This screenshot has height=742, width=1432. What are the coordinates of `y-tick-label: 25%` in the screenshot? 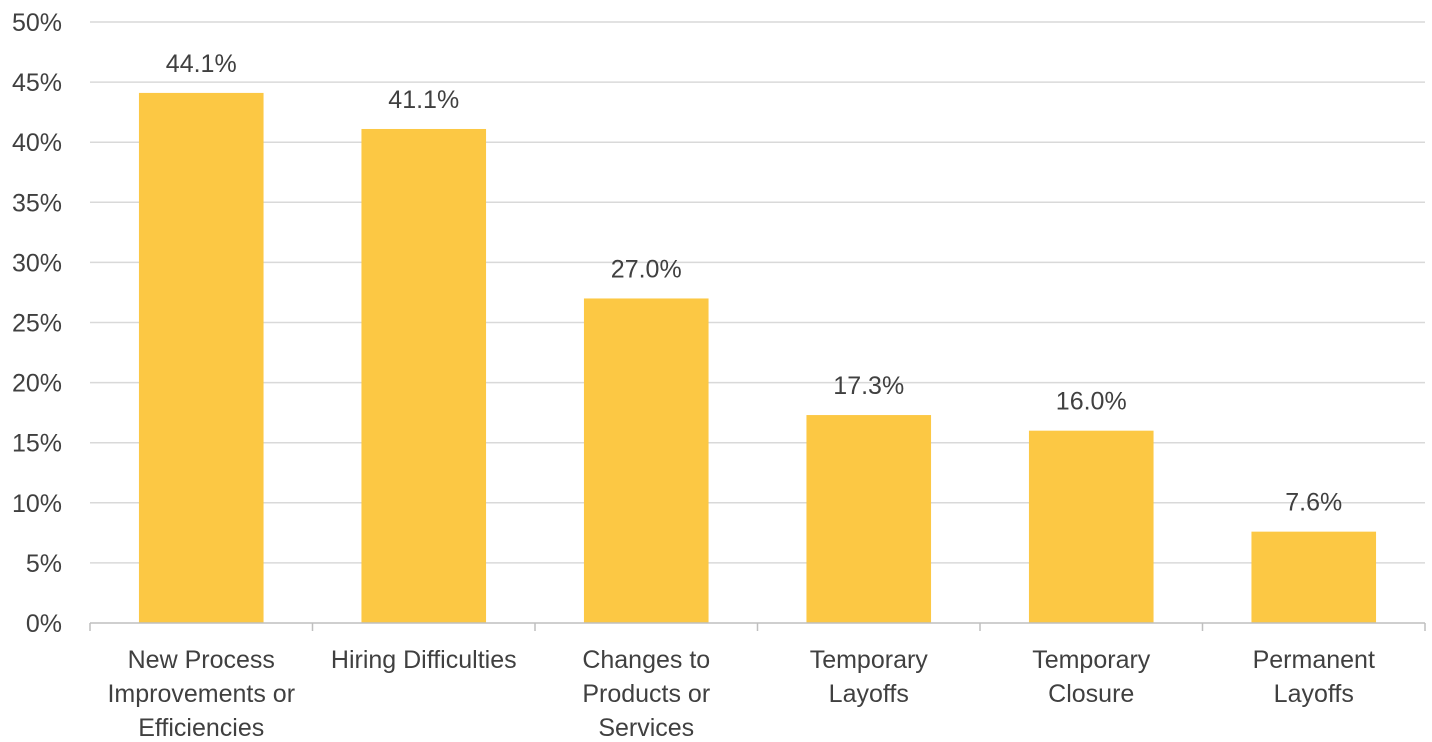 It's located at (37, 324).